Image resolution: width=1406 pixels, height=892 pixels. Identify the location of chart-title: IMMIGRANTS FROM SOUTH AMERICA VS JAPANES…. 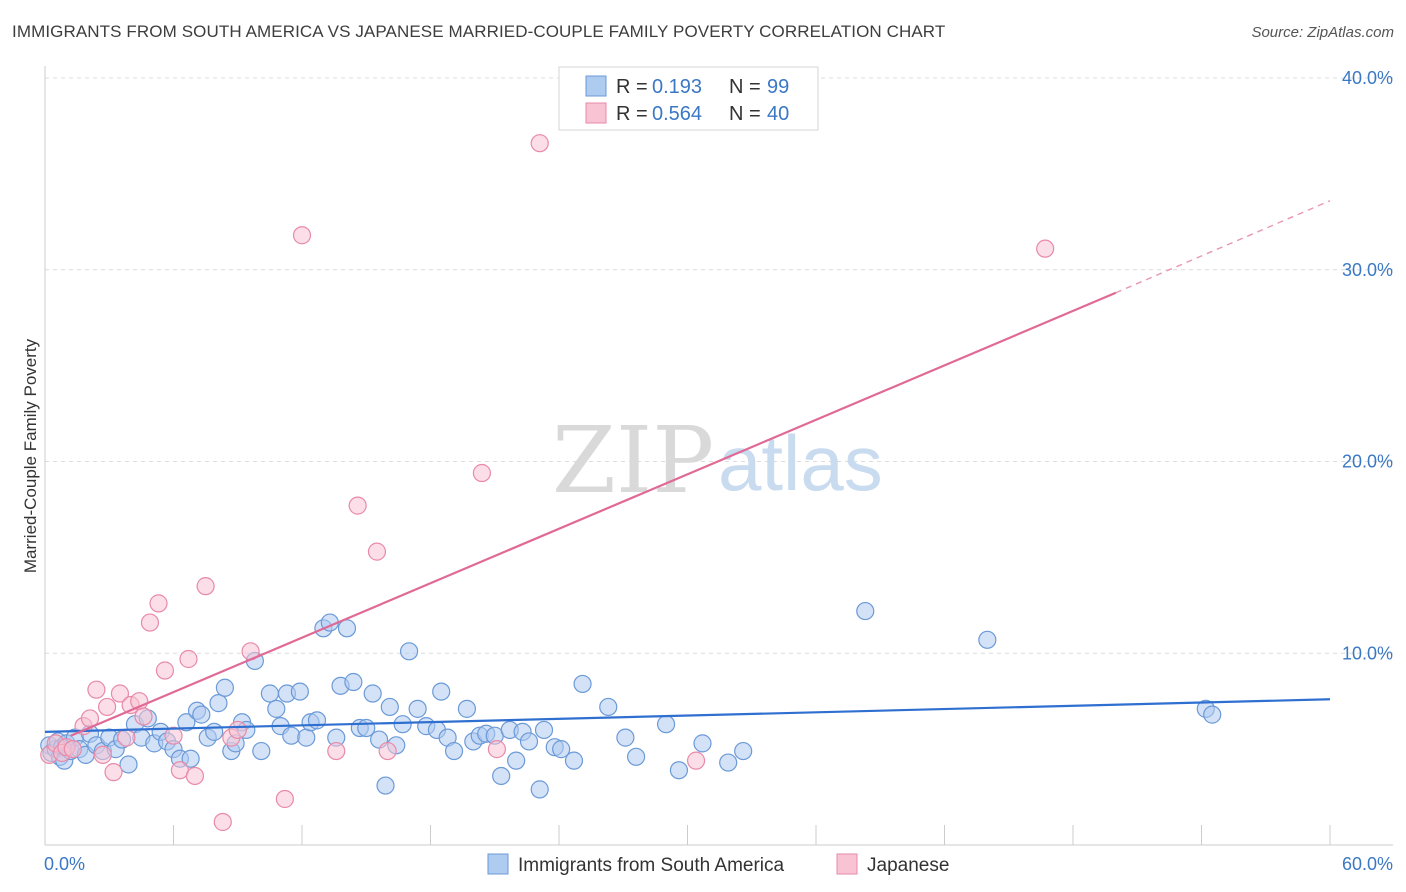
(479, 31).